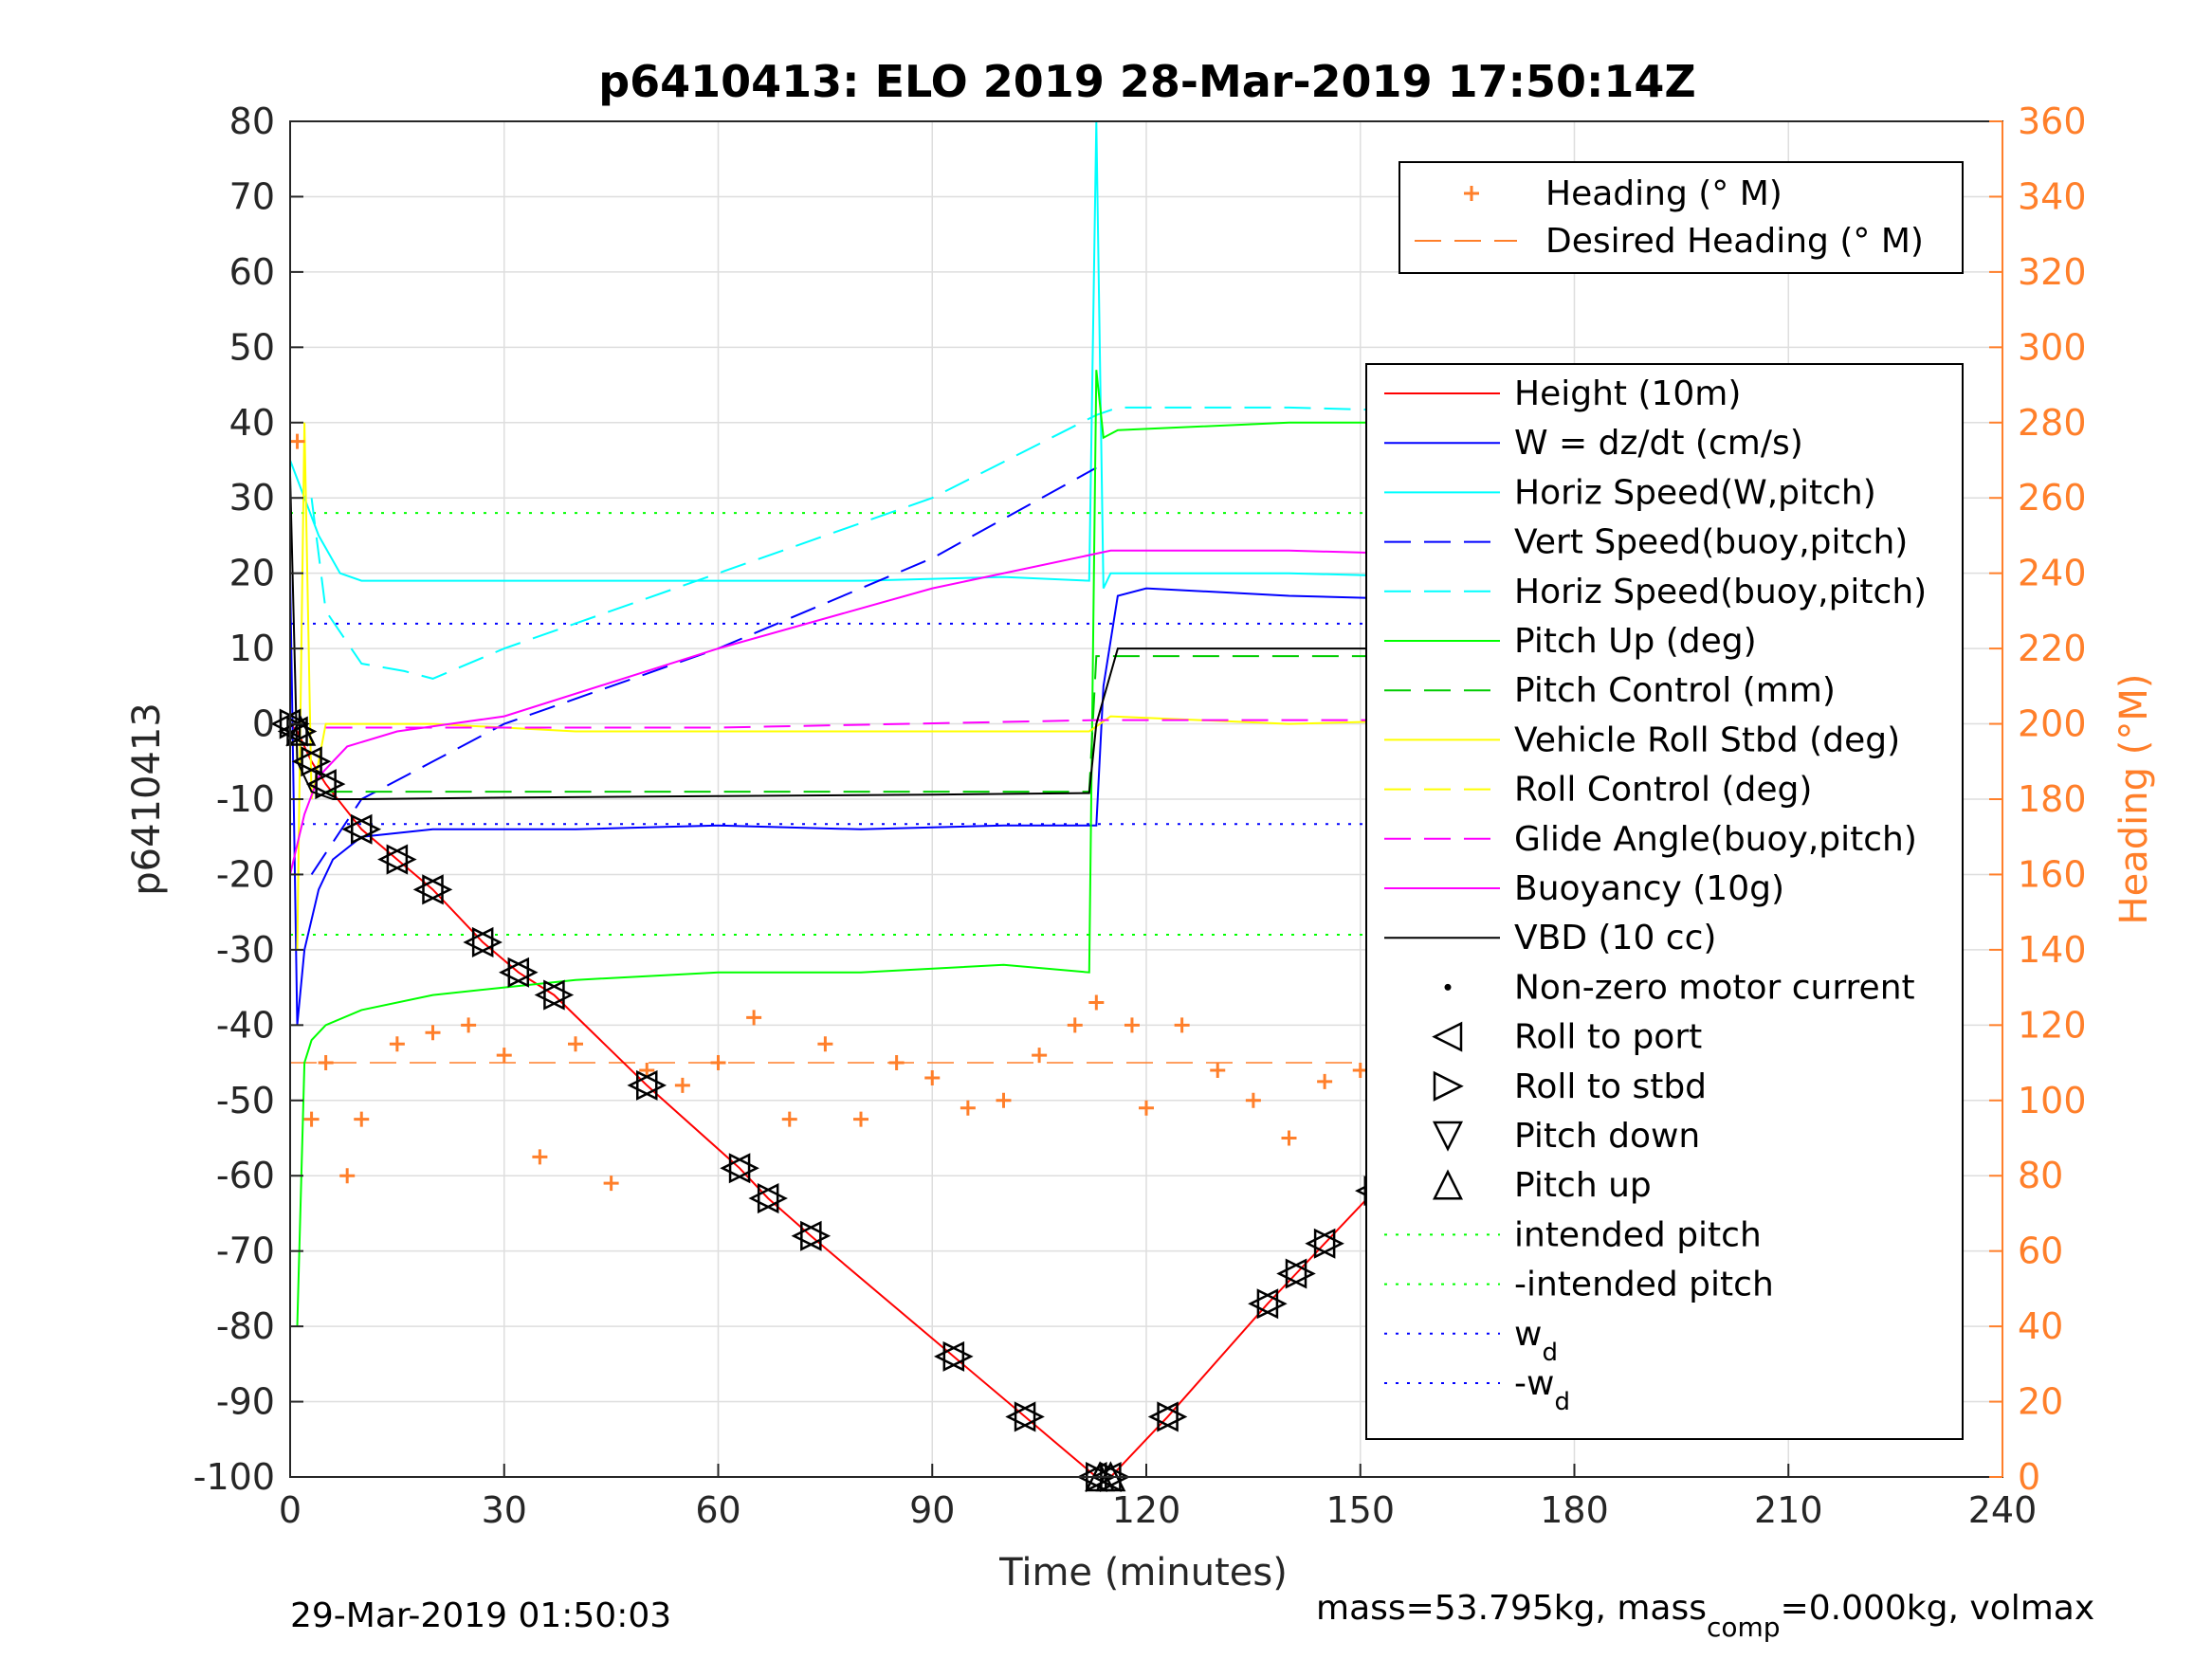 This screenshot has height=1659, width=2212. Describe the element at coordinates (245, 874) in the screenshot. I see `y-tick-label: -20` at that location.